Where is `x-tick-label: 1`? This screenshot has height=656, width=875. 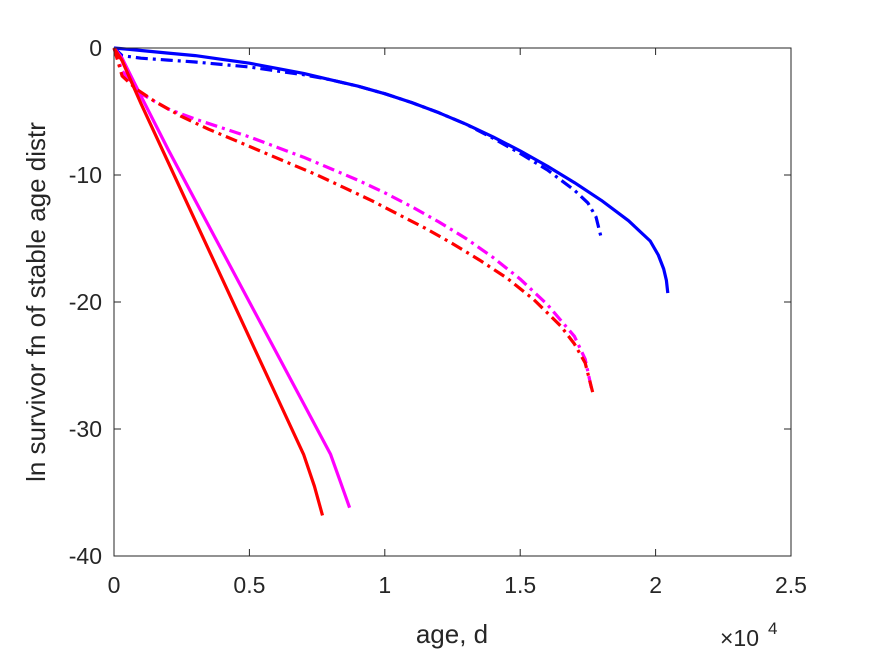 x-tick-label: 1 is located at coordinates (384, 585).